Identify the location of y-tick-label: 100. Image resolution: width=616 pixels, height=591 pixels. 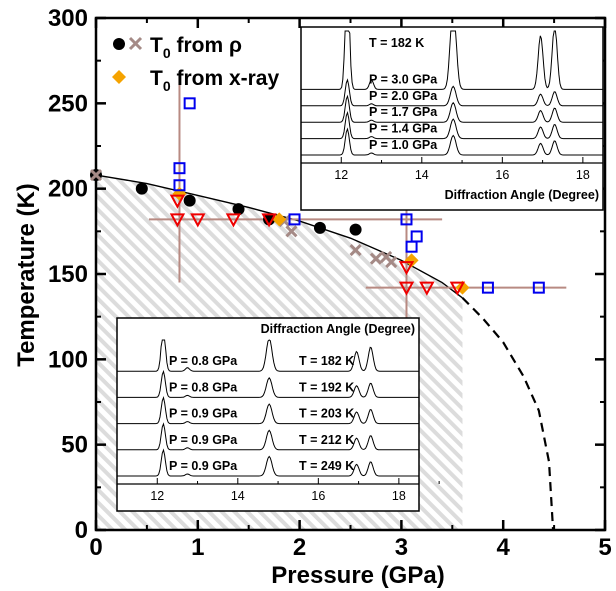
(68, 359).